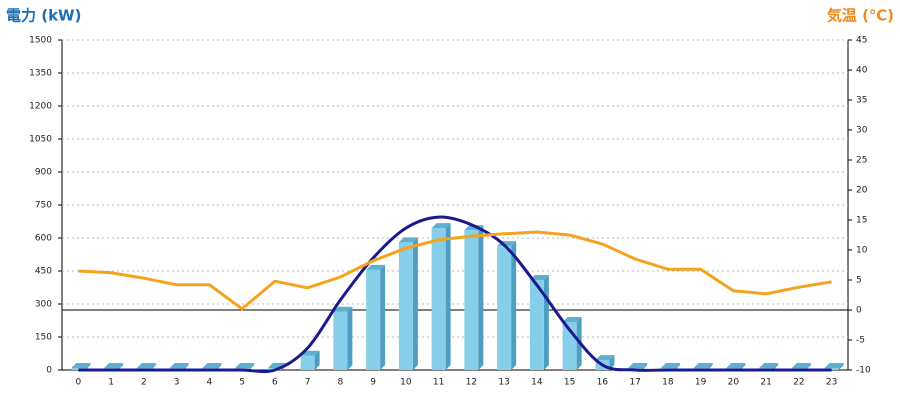 The image size is (900, 404). Describe the element at coordinates (275, 383) in the screenshot. I see `x-tick-label: 6` at that location.